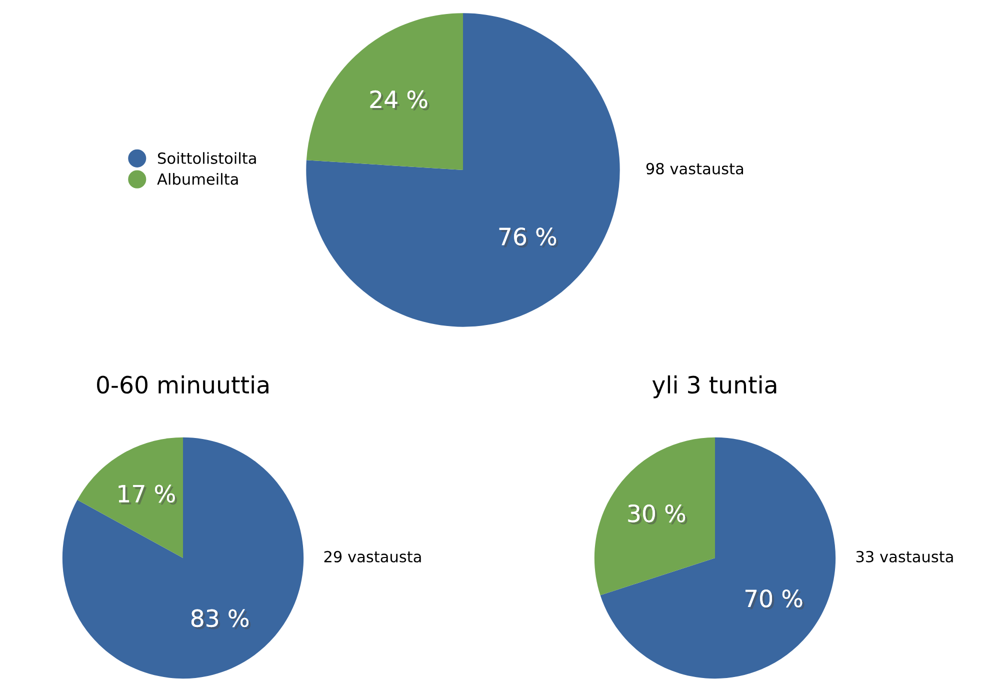 Image resolution: width=988 pixels, height=686 pixels. What do you see at coordinates (658, 514) in the screenshot?
I see `data-label: 30 %` at bounding box center [658, 514].